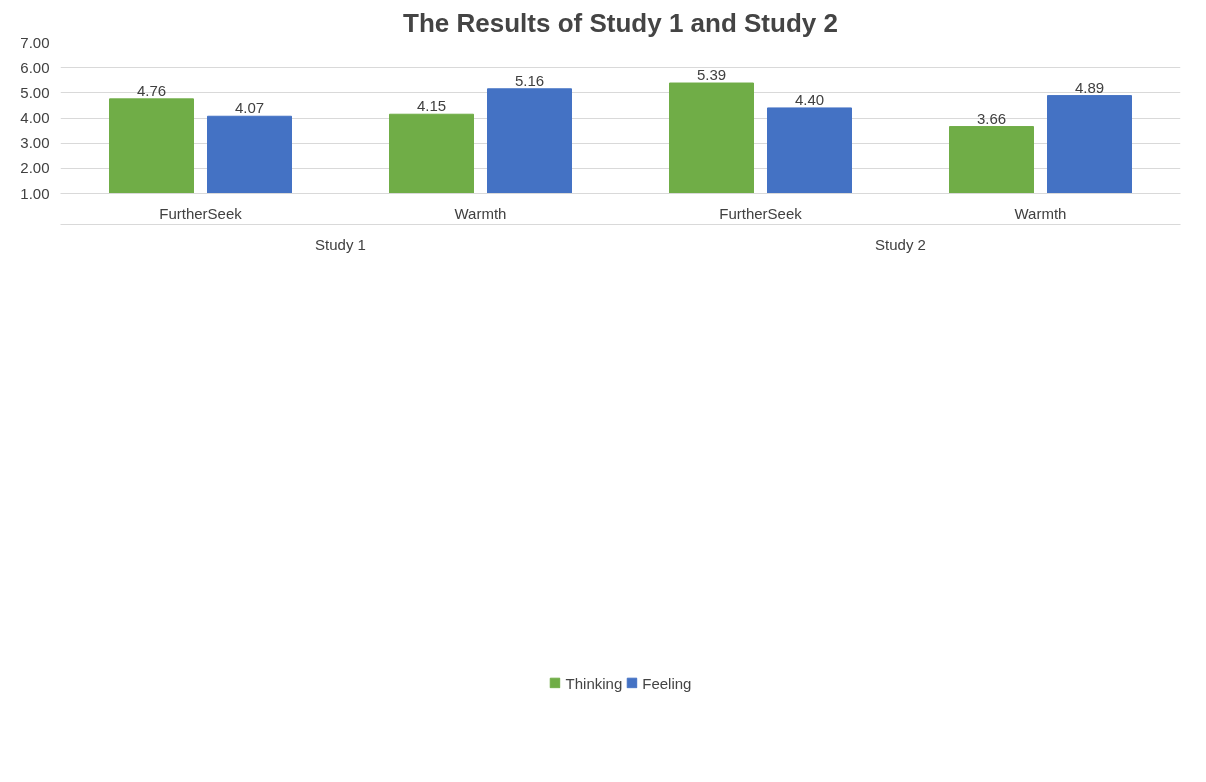 This screenshot has height=782, width=1206. I want to click on data-label: 4.15, so click(431, 106).